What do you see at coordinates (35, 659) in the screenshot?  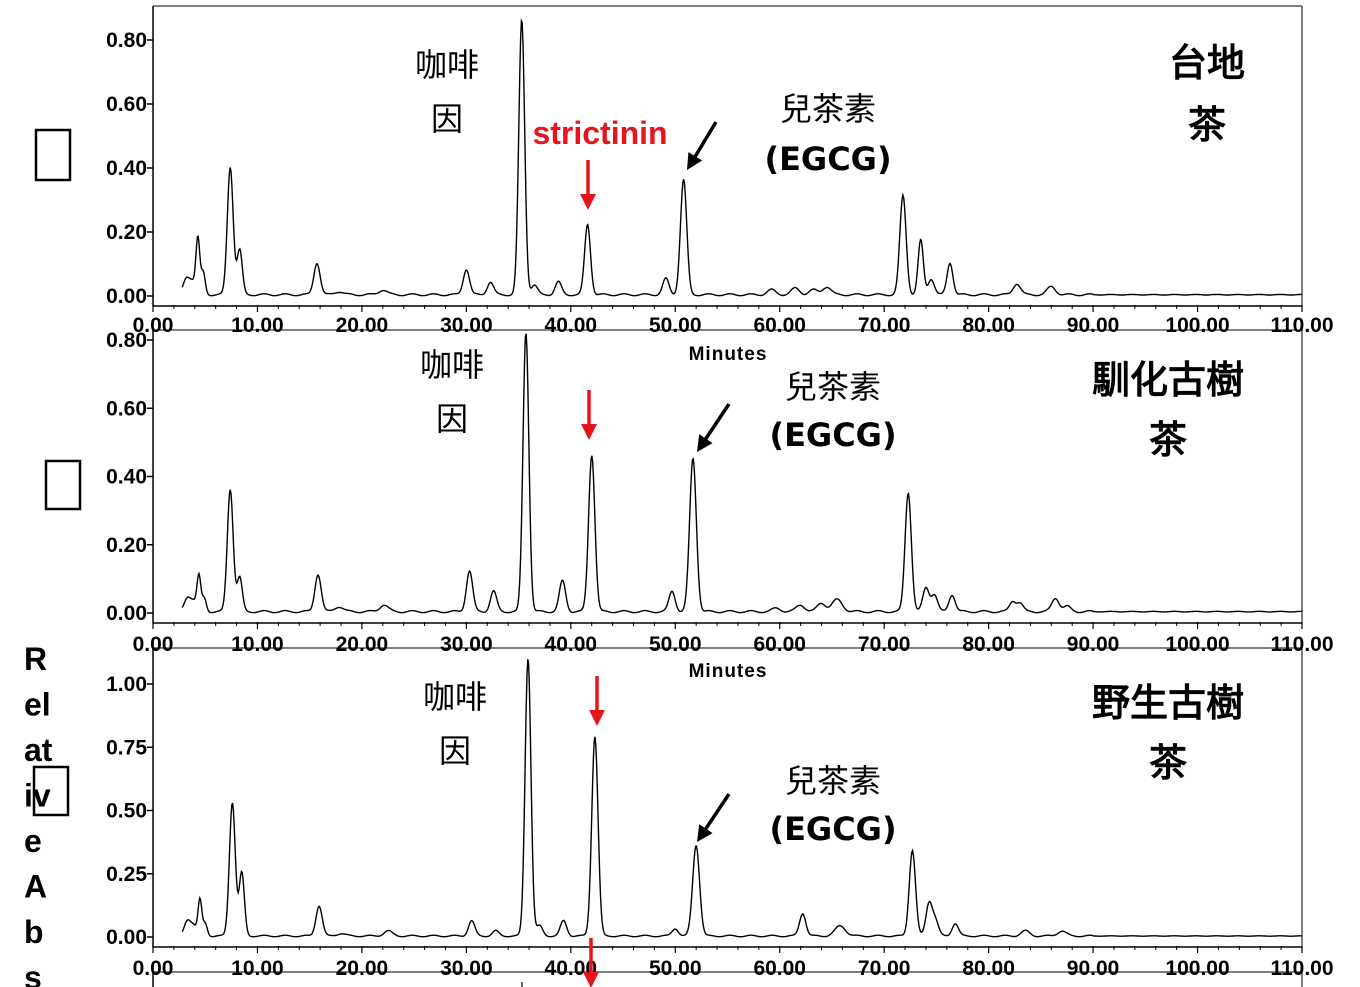 I see `y-axis-title-part: R` at bounding box center [35, 659].